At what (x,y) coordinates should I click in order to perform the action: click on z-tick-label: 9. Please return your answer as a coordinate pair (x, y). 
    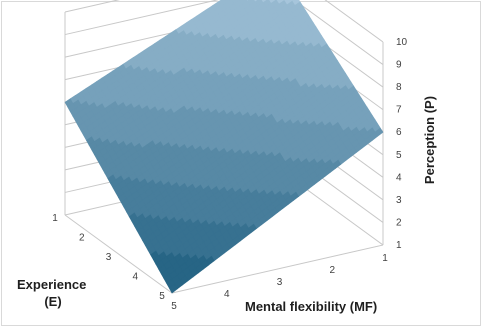
    Looking at the image, I should click on (399, 65).